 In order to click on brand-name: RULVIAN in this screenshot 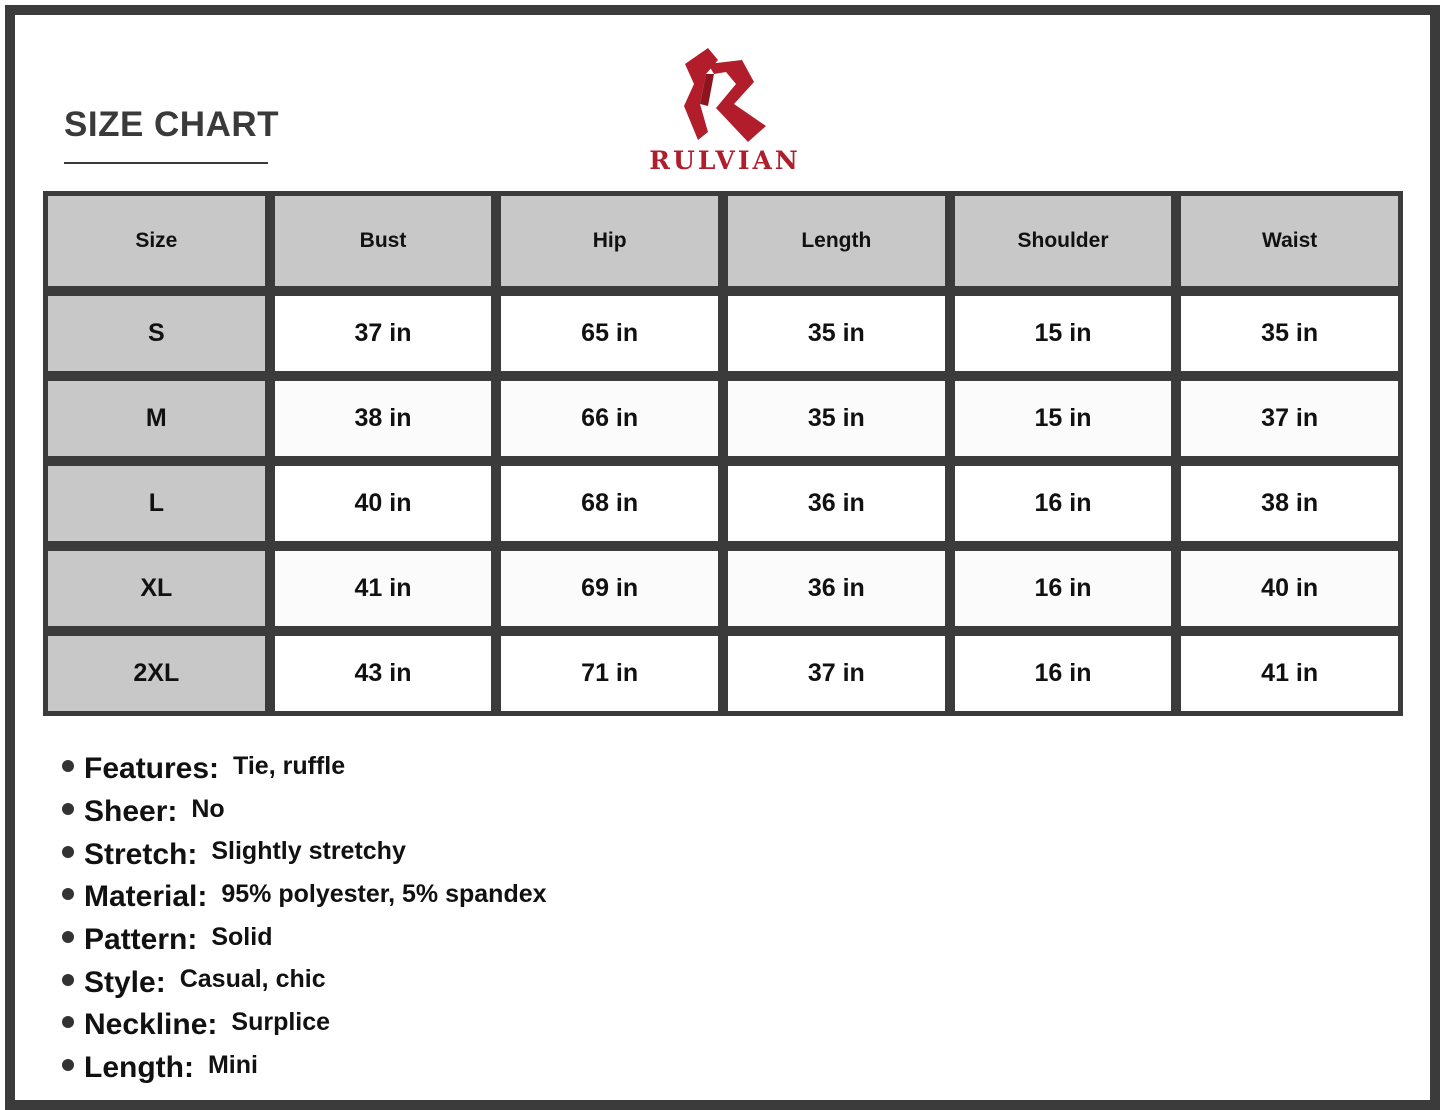, I will do `click(725, 160)`.